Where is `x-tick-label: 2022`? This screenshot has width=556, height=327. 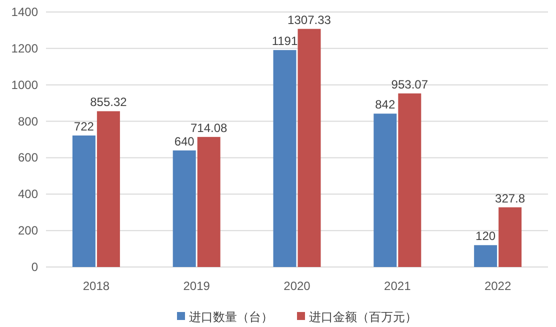 x-tick-label: 2022 is located at coordinates (498, 286).